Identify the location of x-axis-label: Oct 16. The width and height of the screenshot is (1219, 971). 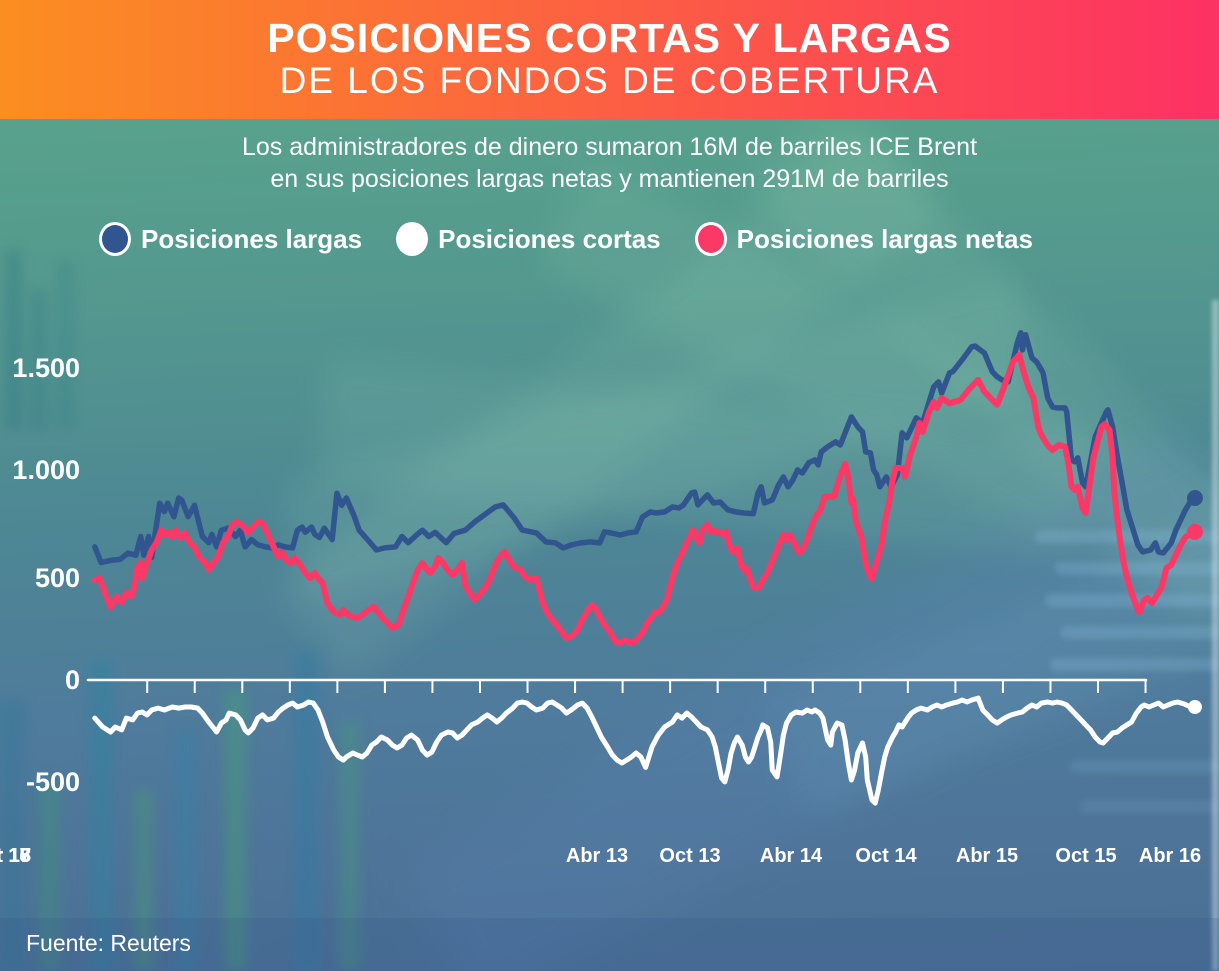
(15, 856).